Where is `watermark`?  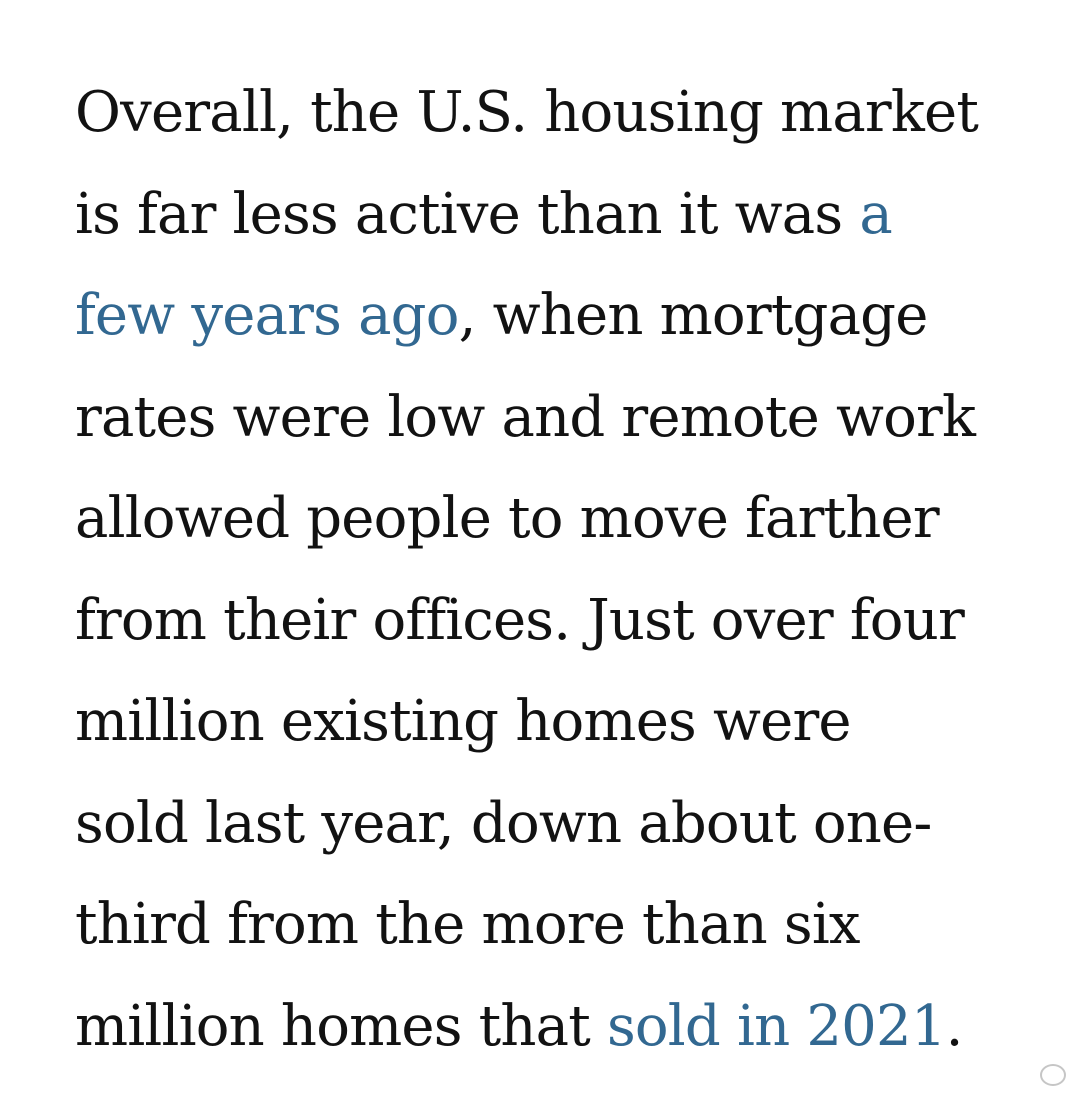
watermark is located at coordinates (1053, 1075).